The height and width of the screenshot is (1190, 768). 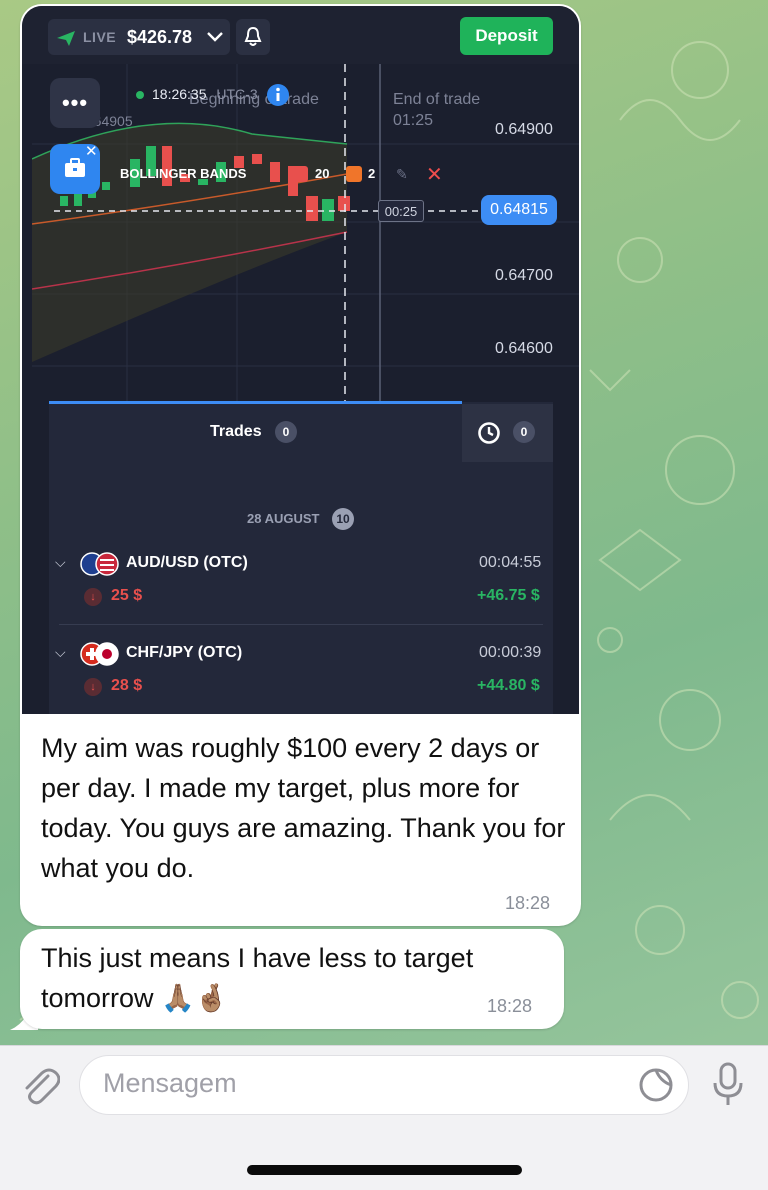 What do you see at coordinates (100, 564) in the screenshot?
I see `aud-usd-flag-icon` at bounding box center [100, 564].